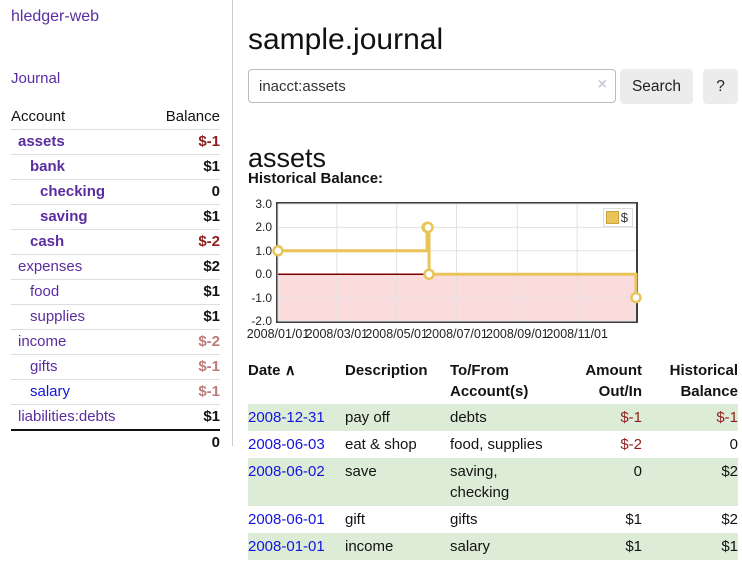 This screenshot has width=742, height=582. I want to click on y-axis-tick-label: -2.0, so click(261, 321).